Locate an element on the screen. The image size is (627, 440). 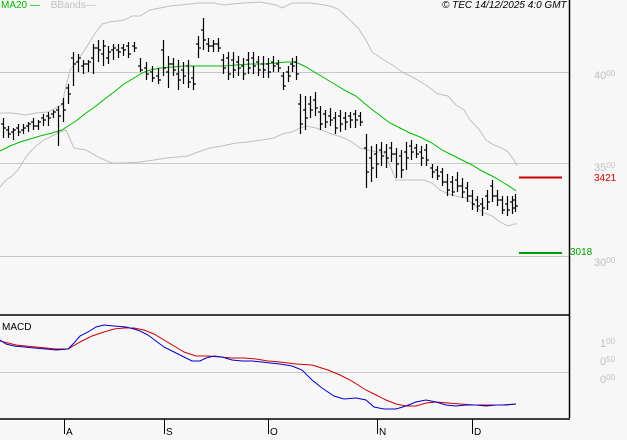
macd-title: MACD is located at coordinates (17, 327).